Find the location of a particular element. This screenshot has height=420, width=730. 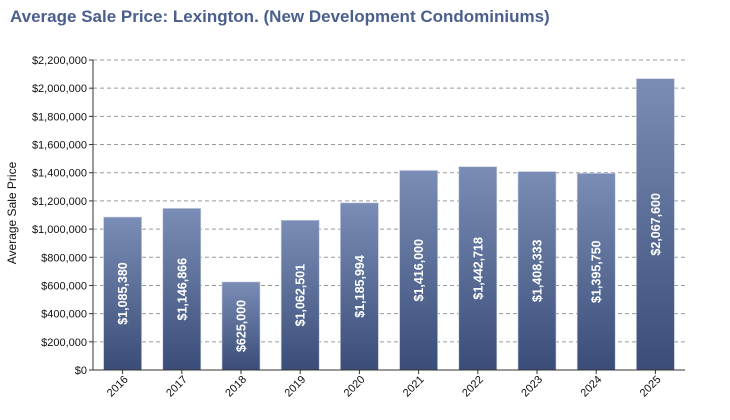

y-tick-label: $1,800,000 is located at coordinates (59, 117).